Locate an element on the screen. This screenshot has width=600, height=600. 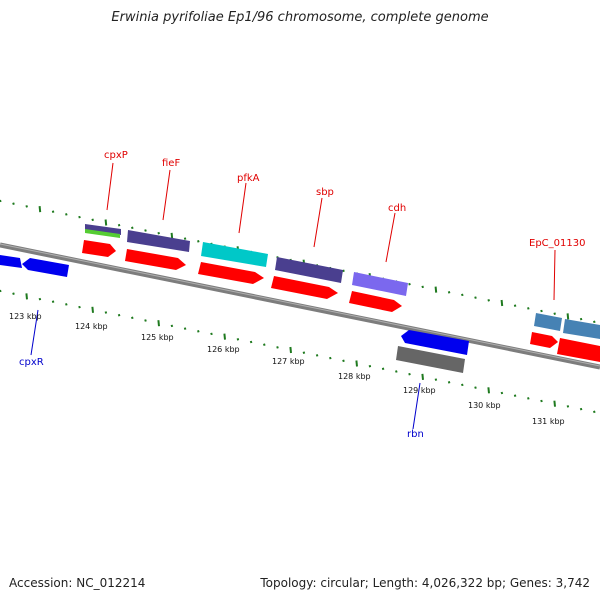
fieF-gene-bar is located at coordinates (158, 241).